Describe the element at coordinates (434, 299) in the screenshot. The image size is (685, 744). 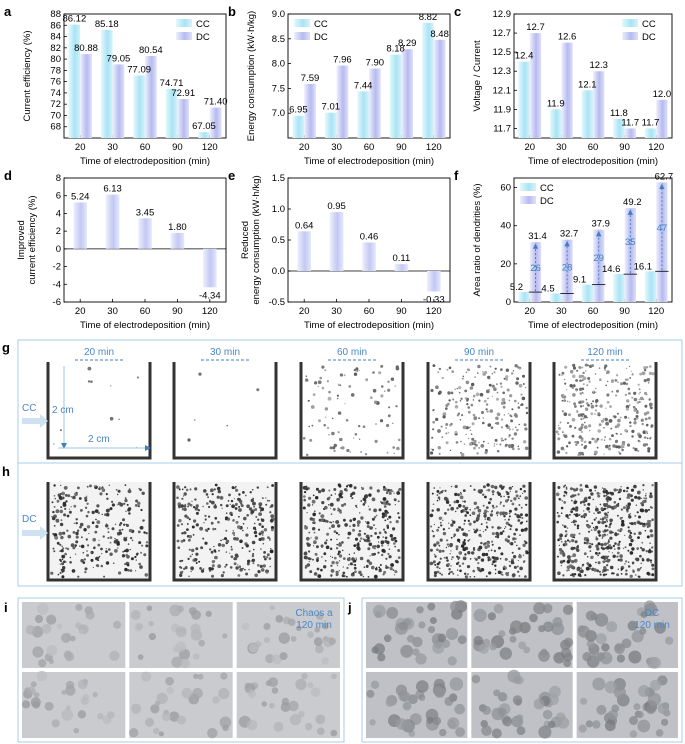
I see `data-label: -0.33` at that location.